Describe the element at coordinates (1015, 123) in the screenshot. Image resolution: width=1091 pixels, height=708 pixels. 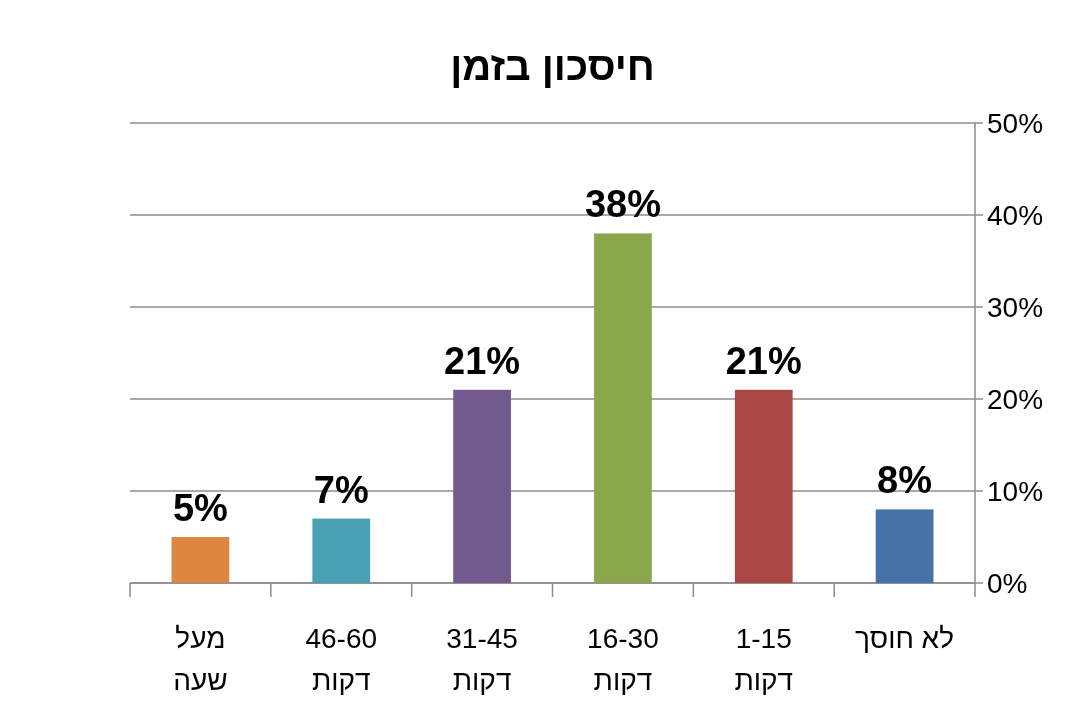
I see `y-tick-label: 50%` at that location.